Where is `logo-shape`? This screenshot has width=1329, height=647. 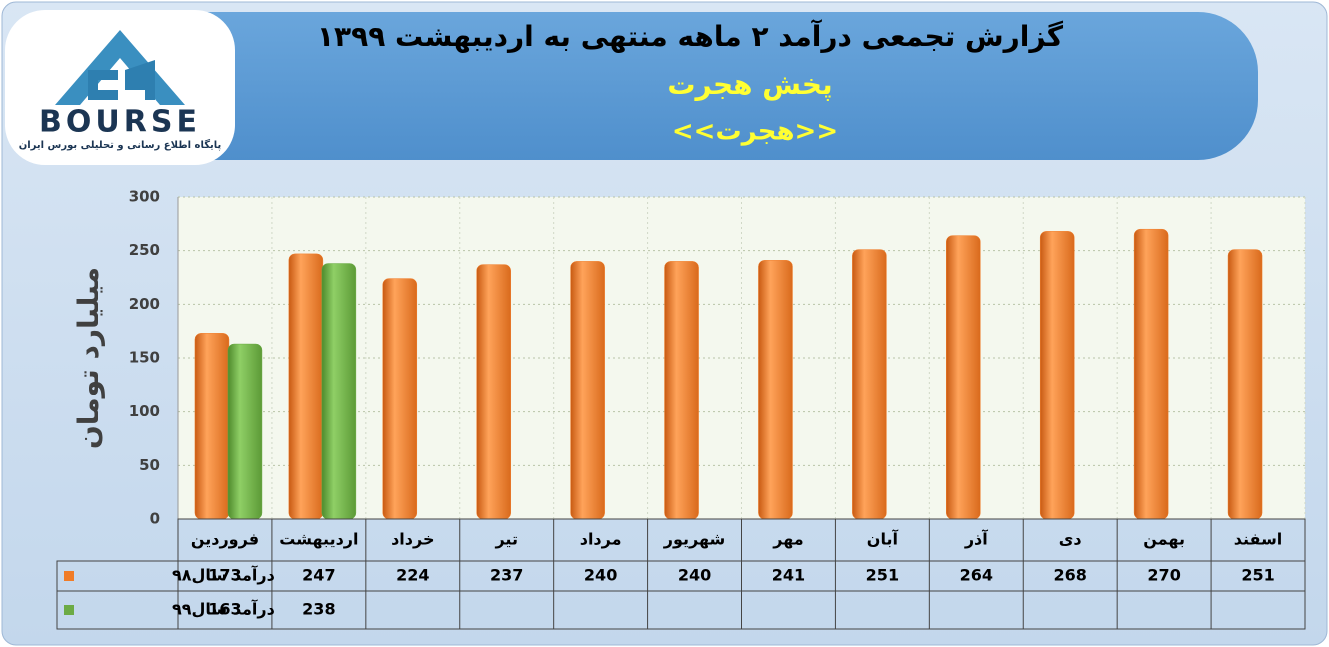 logo-shape is located at coordinates (121, 80).